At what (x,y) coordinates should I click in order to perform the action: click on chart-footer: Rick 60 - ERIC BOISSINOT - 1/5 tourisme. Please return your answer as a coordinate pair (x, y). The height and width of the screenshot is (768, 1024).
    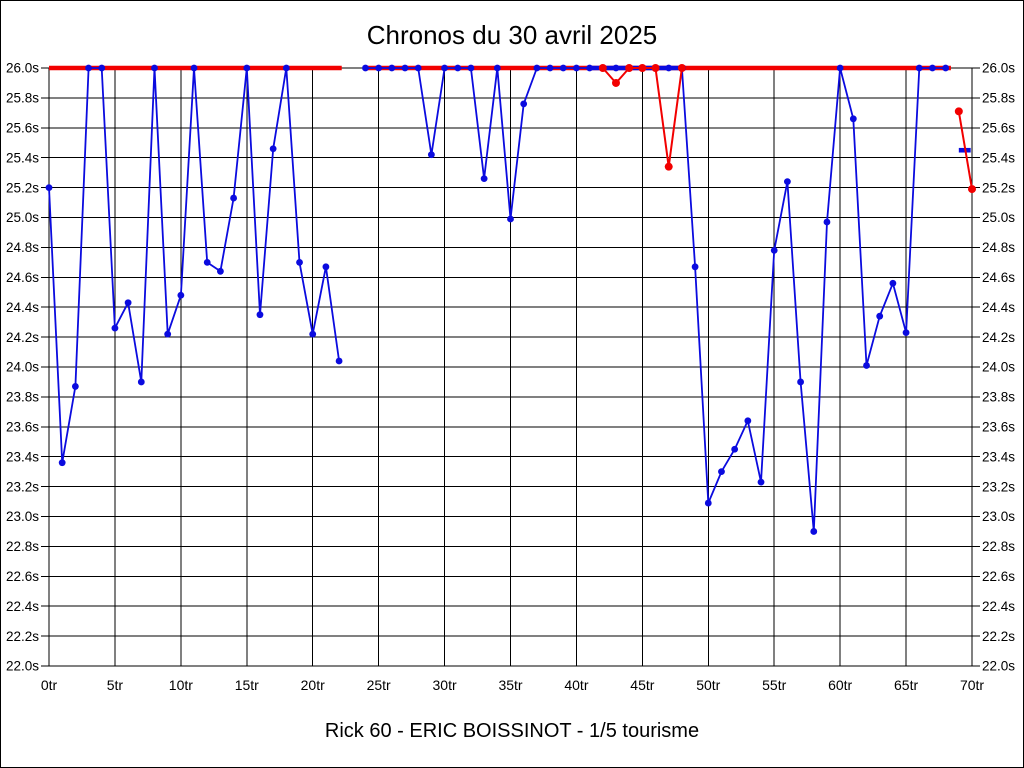
    Looking at the image, I should click on (512, 731).